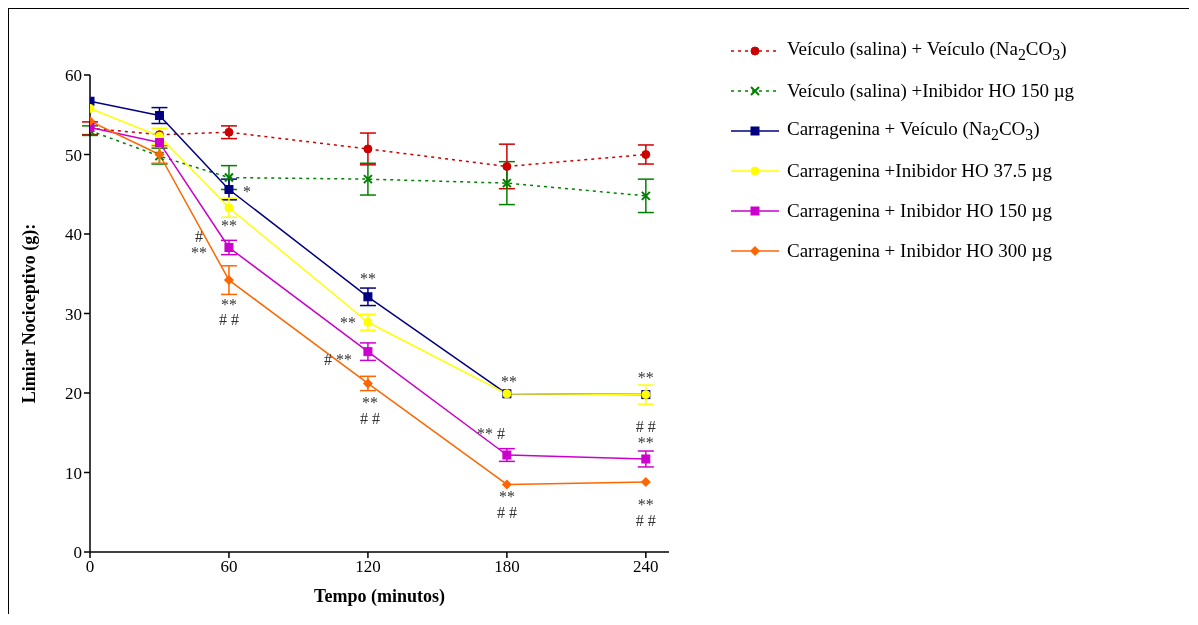 This screenshot has height=625, width=1198. Describe the element at coordinates (646, 567) in the screenshot. I see `x-tick-label: 240` at that location.